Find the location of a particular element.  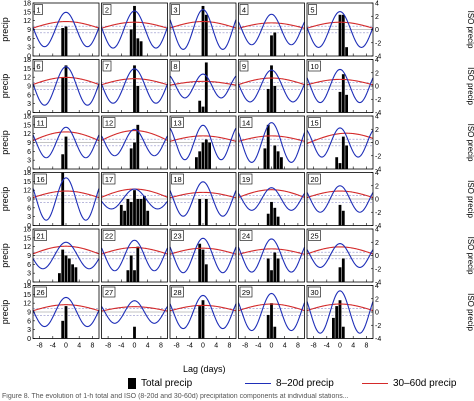

panel-label: 18 is located at coordinates (177, 179).